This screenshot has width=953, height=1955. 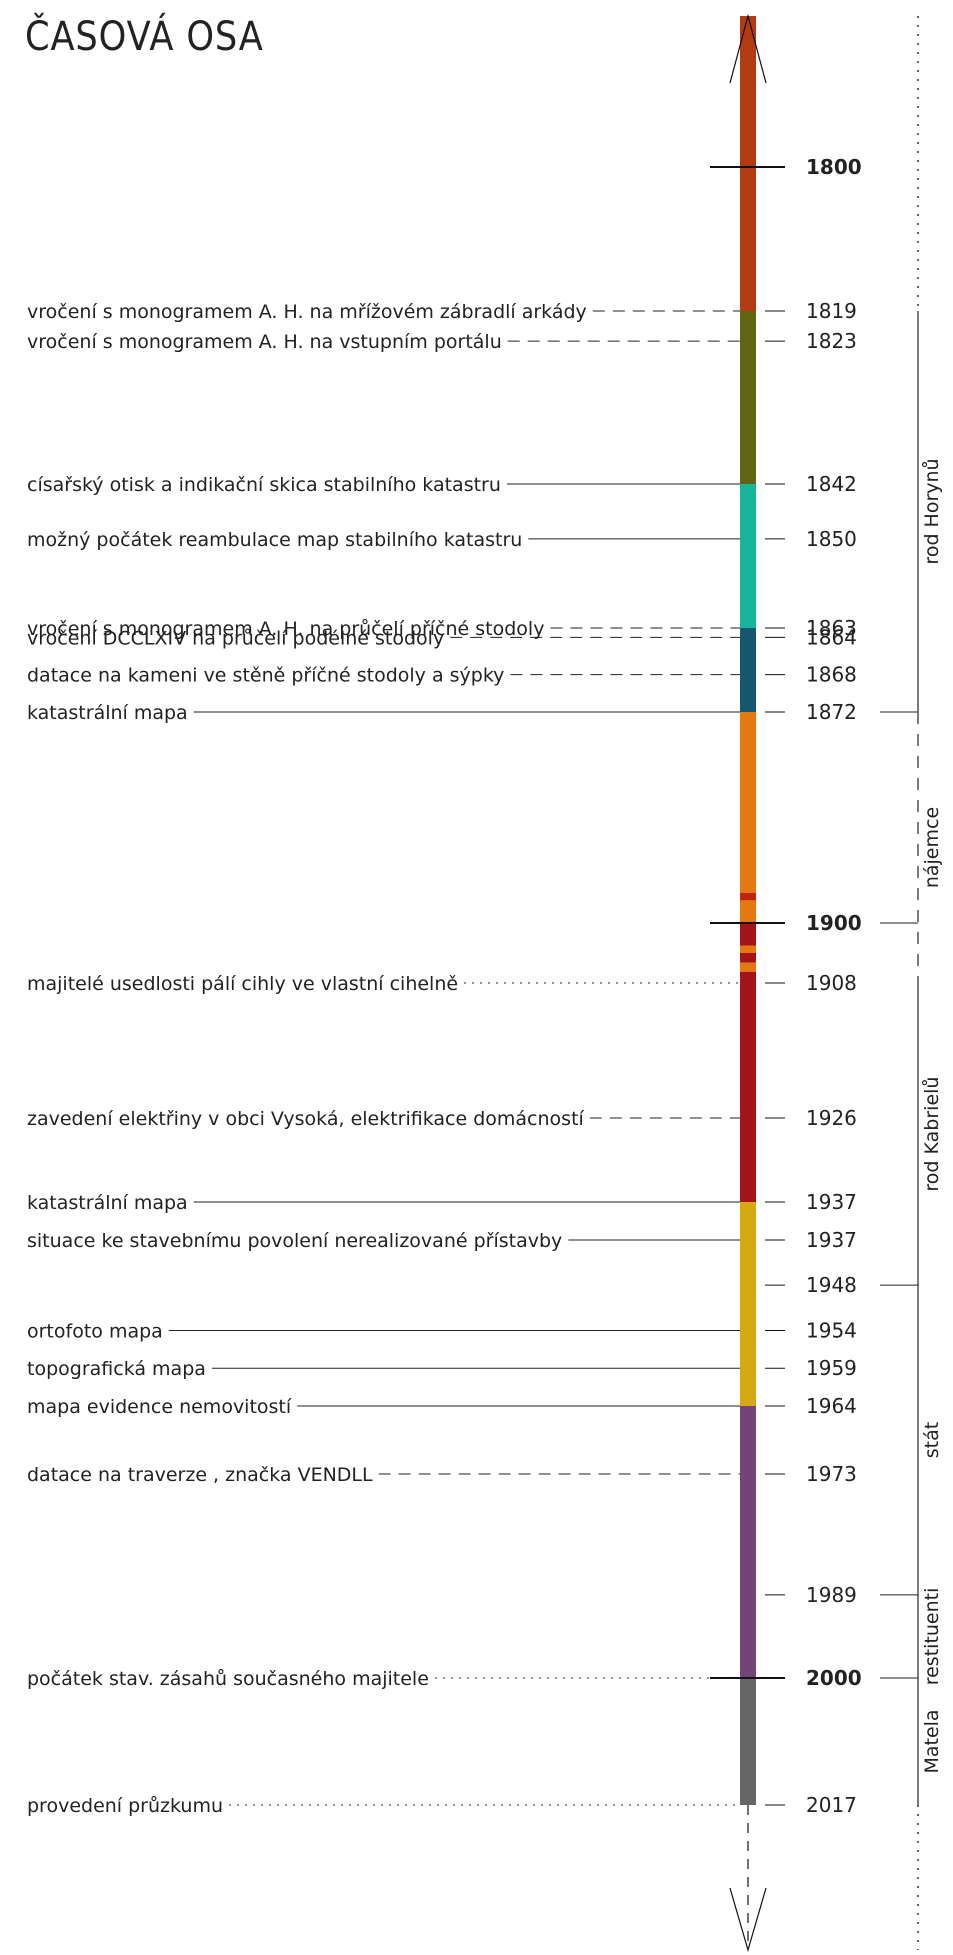 What do you see at coordinates (831, 1474) in the screenshot?
I see `year-label: 1973` at bounding box center [831, 1474].